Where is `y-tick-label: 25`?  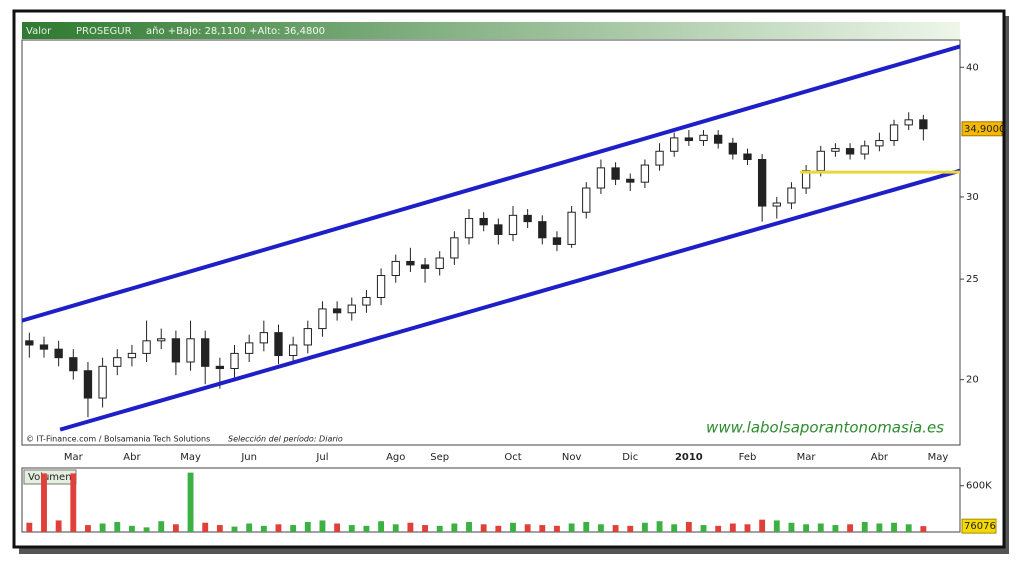
y-tick-label: 25 is located at coordinates (972, 279).